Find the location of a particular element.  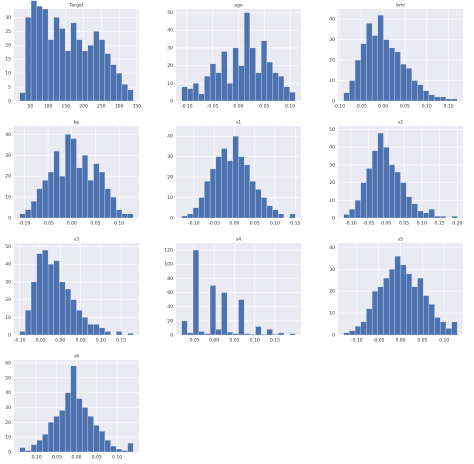

x-tick-label: 350 is located at coordinates (137, 107).